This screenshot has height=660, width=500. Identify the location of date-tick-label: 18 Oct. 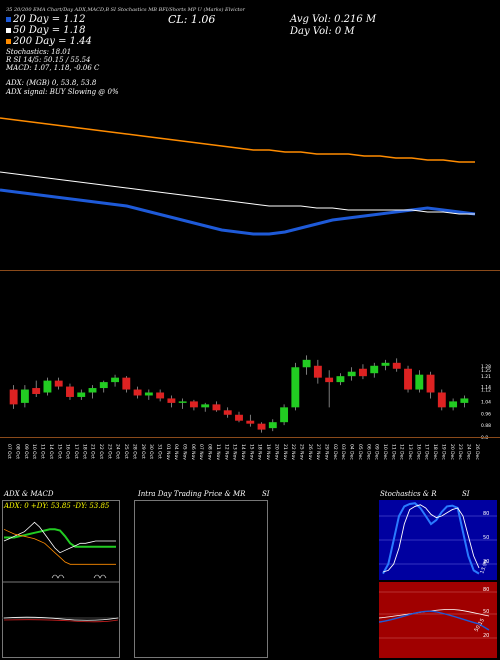
(84, 451).